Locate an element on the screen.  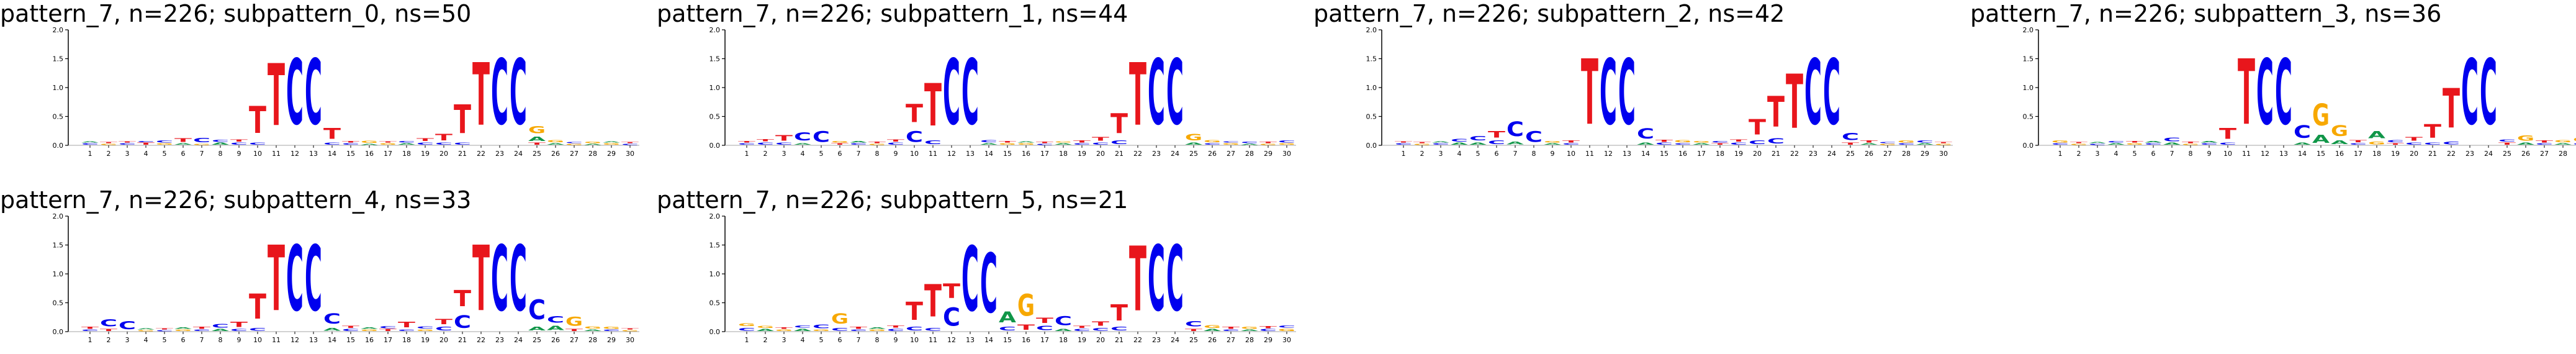
x-tick-label: 11 is located at coordinates (933, 340).